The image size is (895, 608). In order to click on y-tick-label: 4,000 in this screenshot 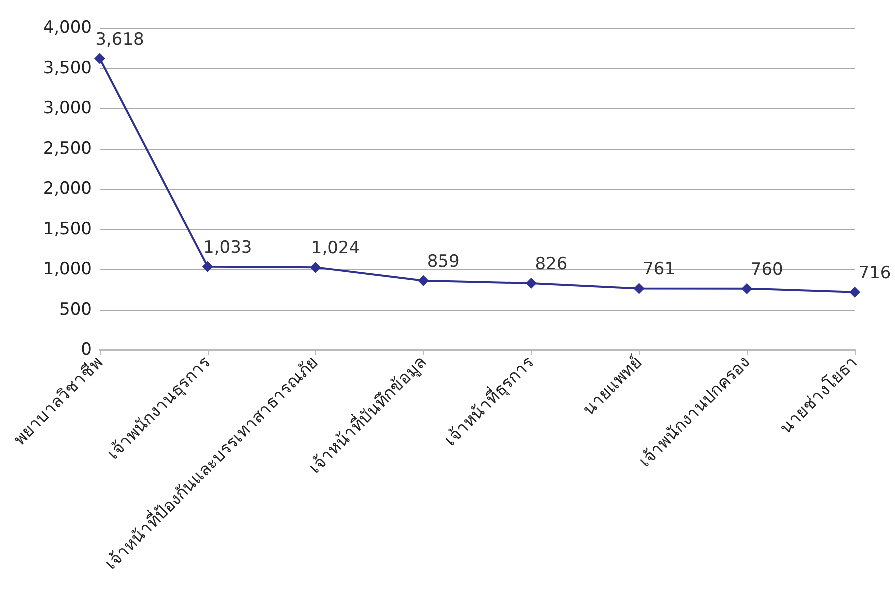, I will do `click(67, 28)`.